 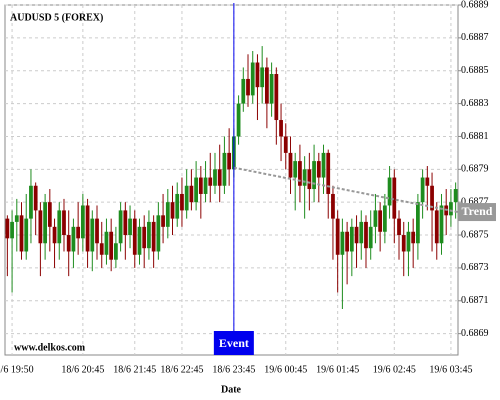 What do you see at coordinates (285, 369) in the screenshot?
I see `x-tick-label: 19/6 00:45` at bounding box center [285, 369].